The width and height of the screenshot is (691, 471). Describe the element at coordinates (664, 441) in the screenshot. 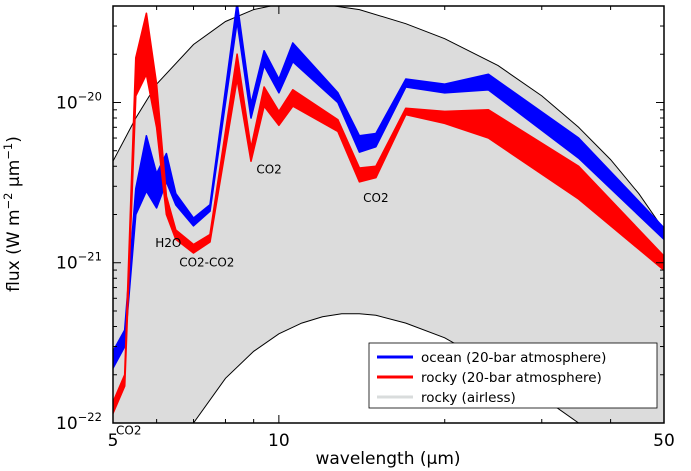

I see `x-tick-label: 50` at that location.